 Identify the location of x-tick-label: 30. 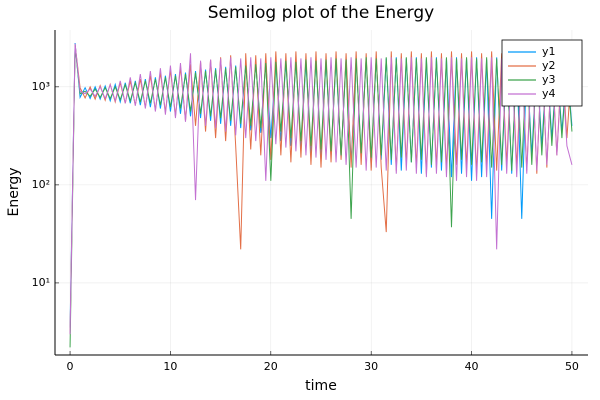
(371, 366).